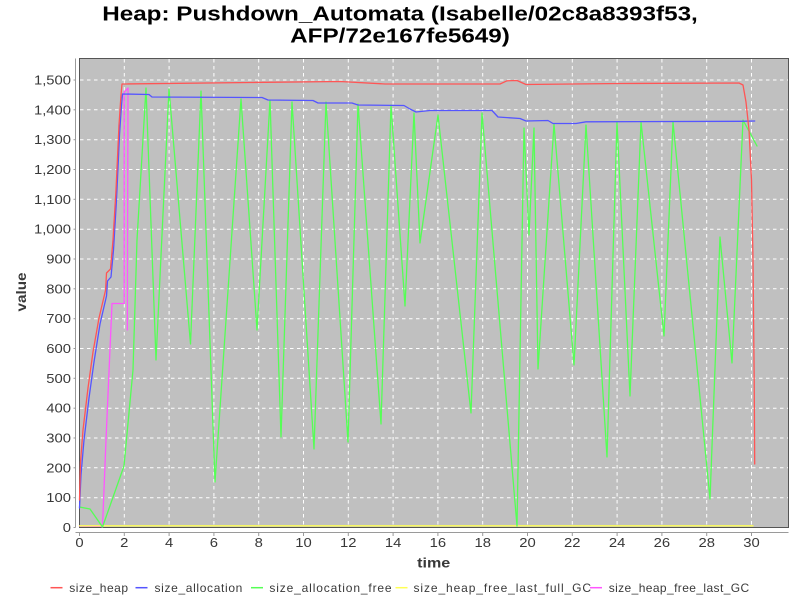 The image size is (800, 605). What do you see at coordinates (52, 139) in the screenshot?
I see `svg-text: 1,300` at bounding box center [52, 139].